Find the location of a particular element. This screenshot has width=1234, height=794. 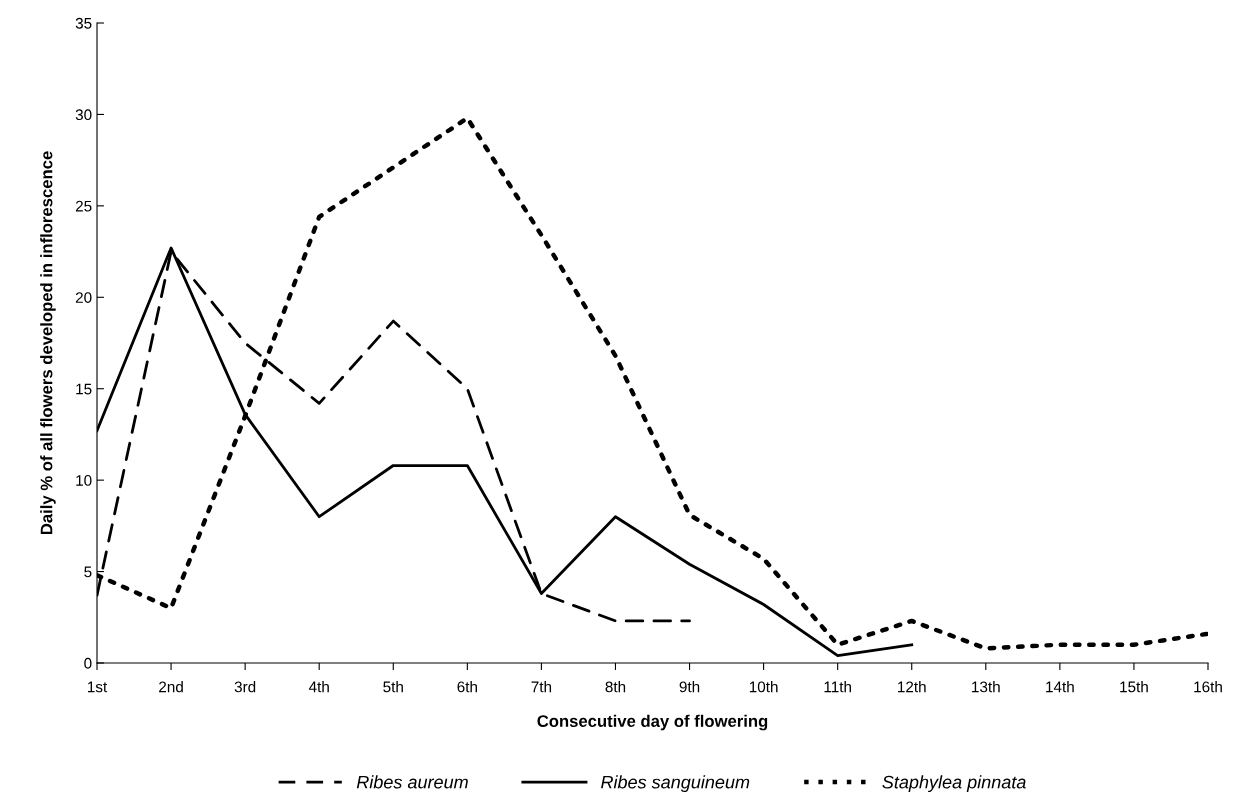

x-tick-label: 1st is located at coordinates (97, 687).